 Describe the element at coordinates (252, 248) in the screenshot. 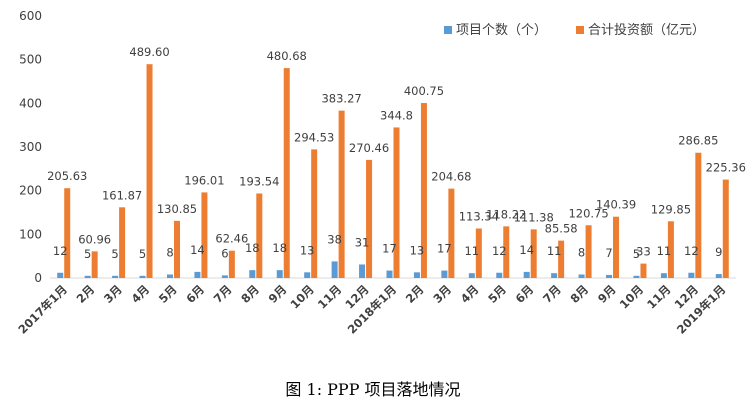

I see `data-label-project-count: 18` at that location.